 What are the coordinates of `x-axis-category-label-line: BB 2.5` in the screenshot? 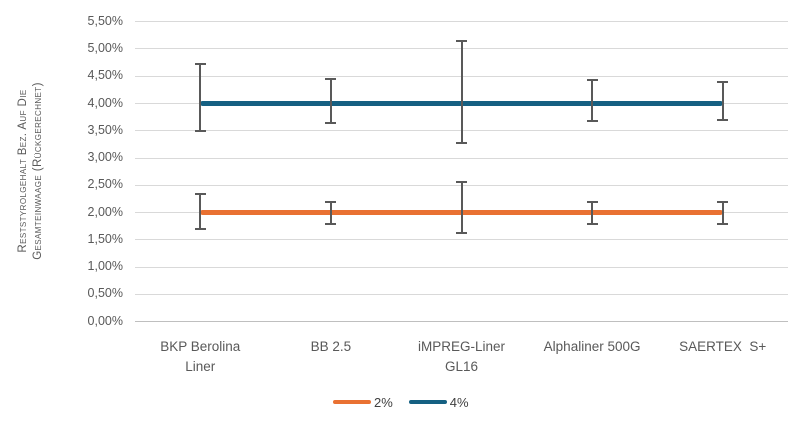 It's located at (331, 346).